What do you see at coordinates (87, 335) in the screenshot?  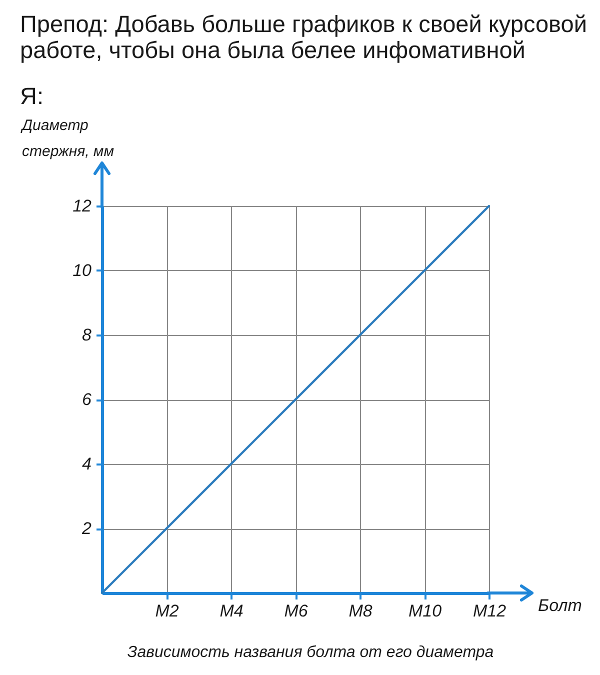 I see `y-tick-label: 8` at bounding box center [87, 335].